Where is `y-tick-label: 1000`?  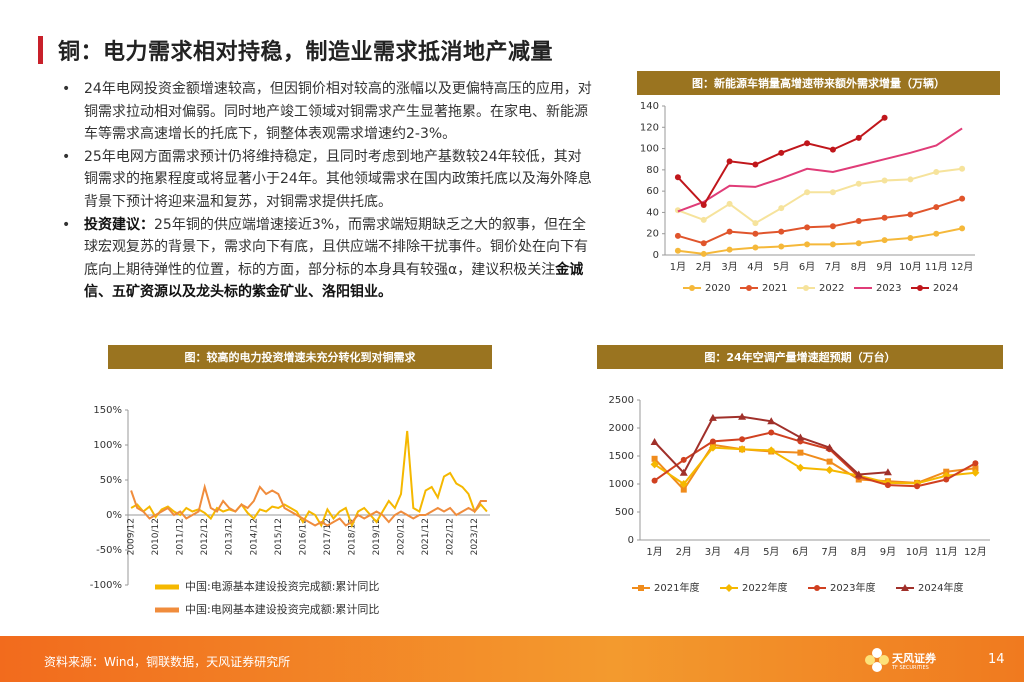 y-tick-label: 1000 is located at coordinates (621, 484).